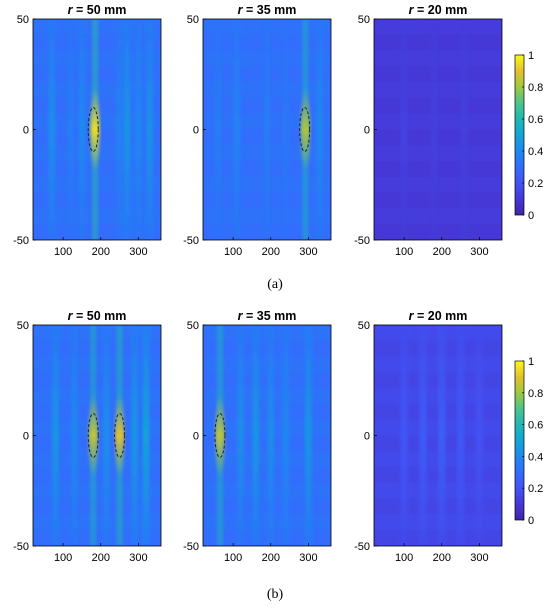 The image size is (550, 608). What do you see at coordinates (275, 284) in the screenshot?
I see `subfigure-caption: (a)` at bounding box center [275, 284].